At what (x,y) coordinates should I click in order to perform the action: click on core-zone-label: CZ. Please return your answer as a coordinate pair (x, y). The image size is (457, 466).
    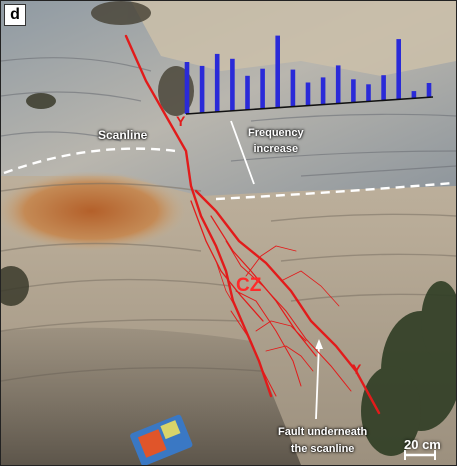
    Looking at the image, I should click on (249, 285).